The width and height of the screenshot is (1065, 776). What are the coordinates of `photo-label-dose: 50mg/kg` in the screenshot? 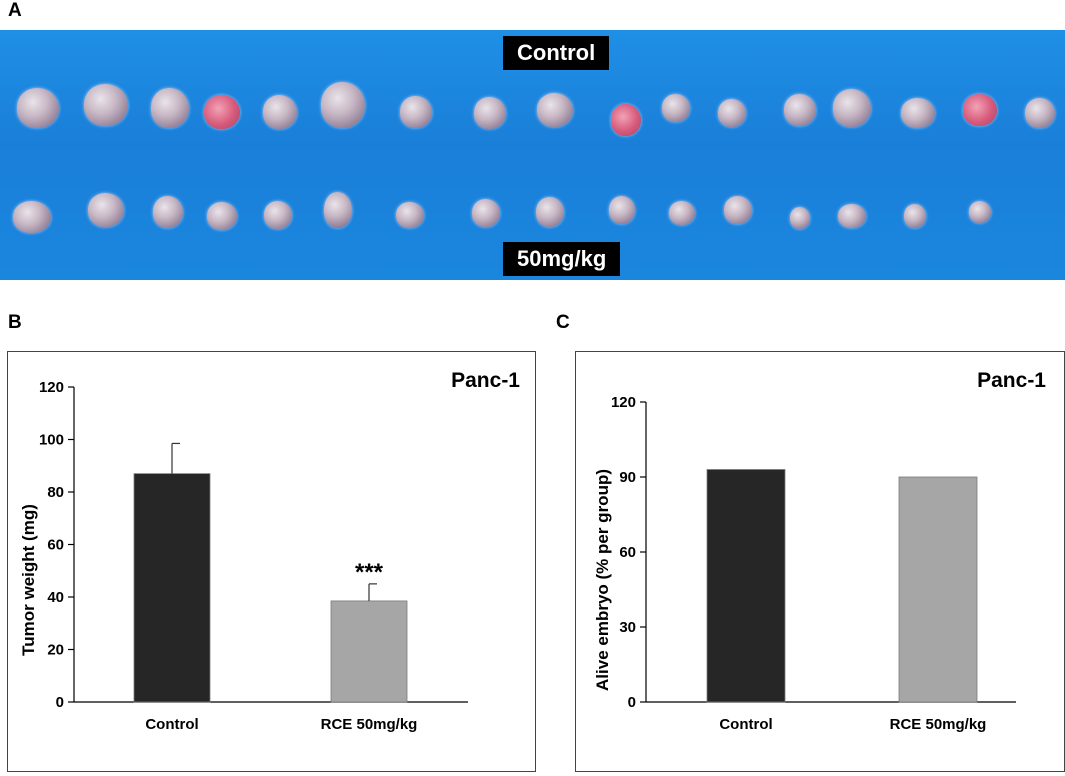 It's located at (562, 259).